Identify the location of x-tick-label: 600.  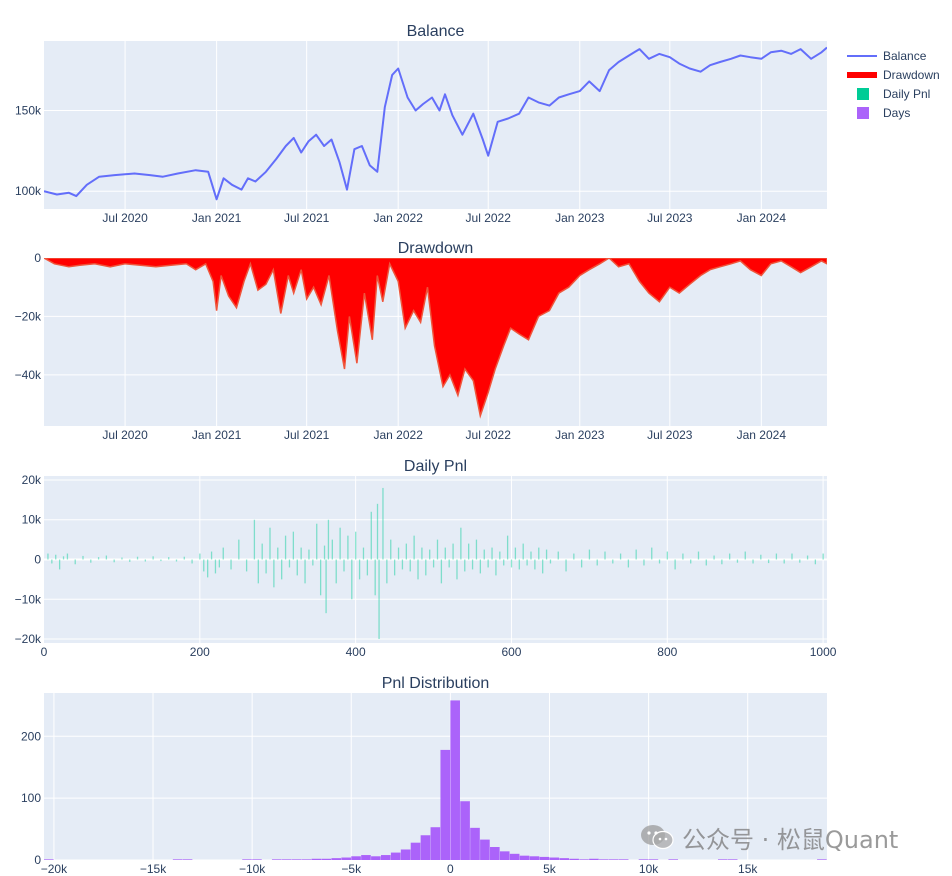
(511, 652).